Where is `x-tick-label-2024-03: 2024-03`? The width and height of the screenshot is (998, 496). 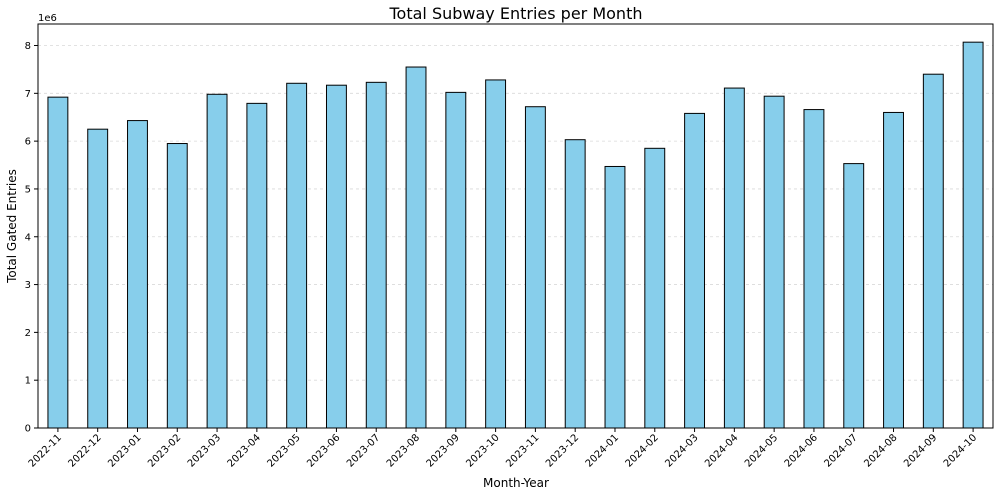 x-tick-label-2024-03: 2024-03 is located at coordinates (681, 450).